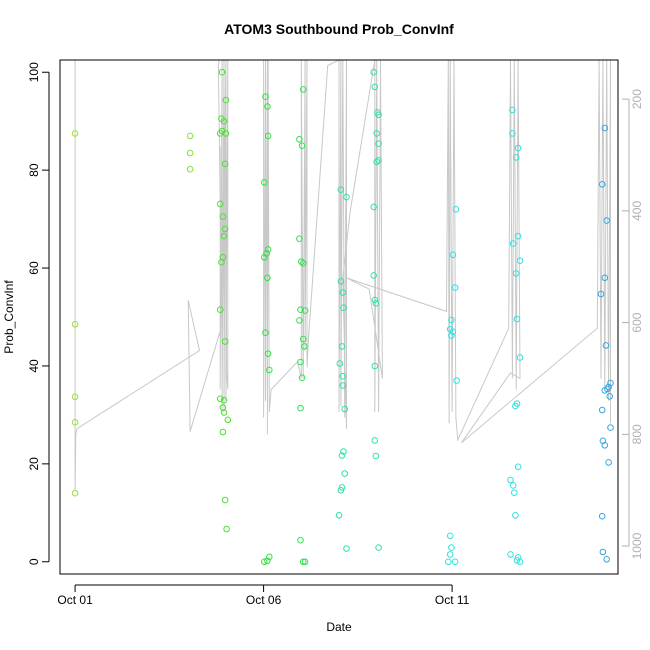 This screenshot has height=650, width=650. What do you see at coordinates (452, 600) in the screenshot?
I see `x-tick-label: Oct 11` at bounding box center [452, 600].